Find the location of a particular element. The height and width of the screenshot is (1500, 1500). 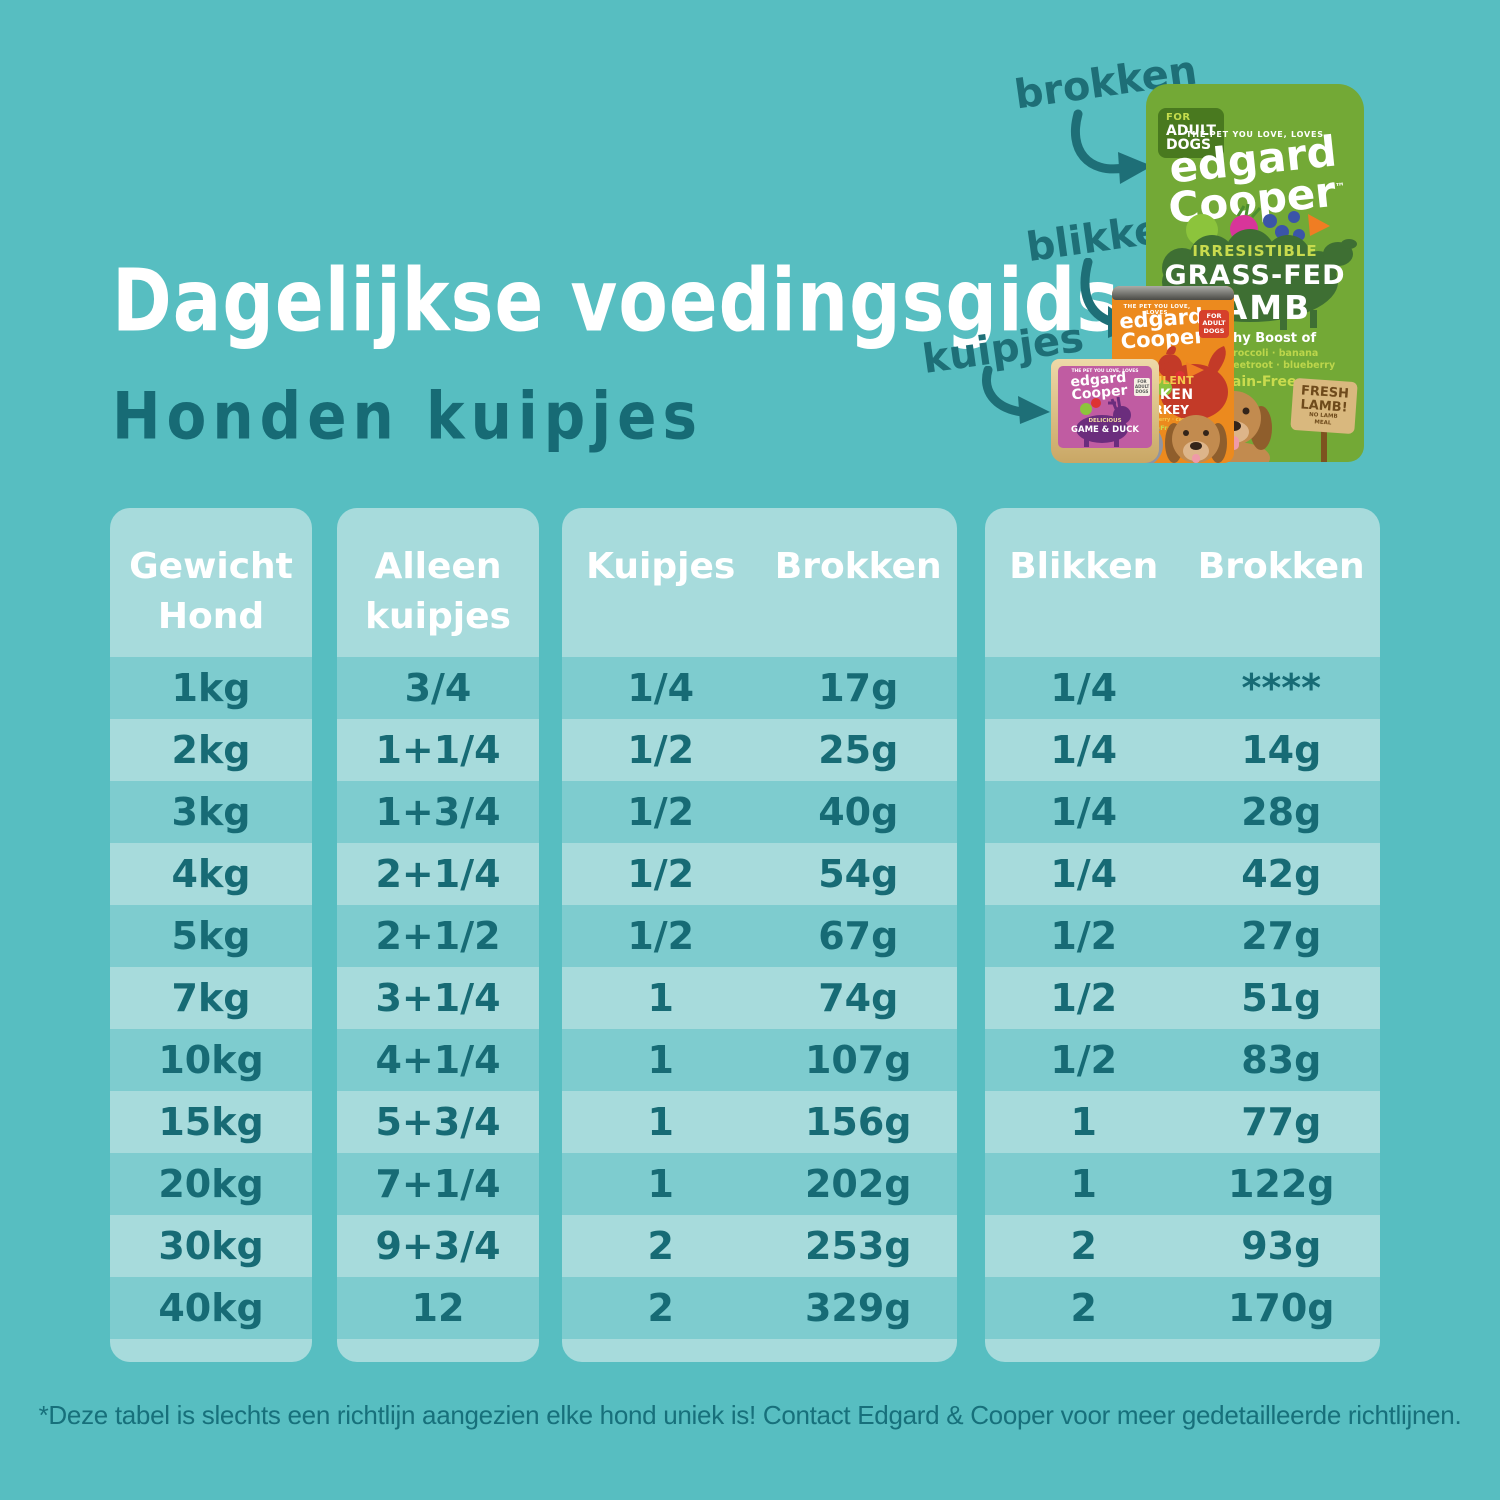

table-row: 1/2 83g is located at coordinates (1182, 1060).